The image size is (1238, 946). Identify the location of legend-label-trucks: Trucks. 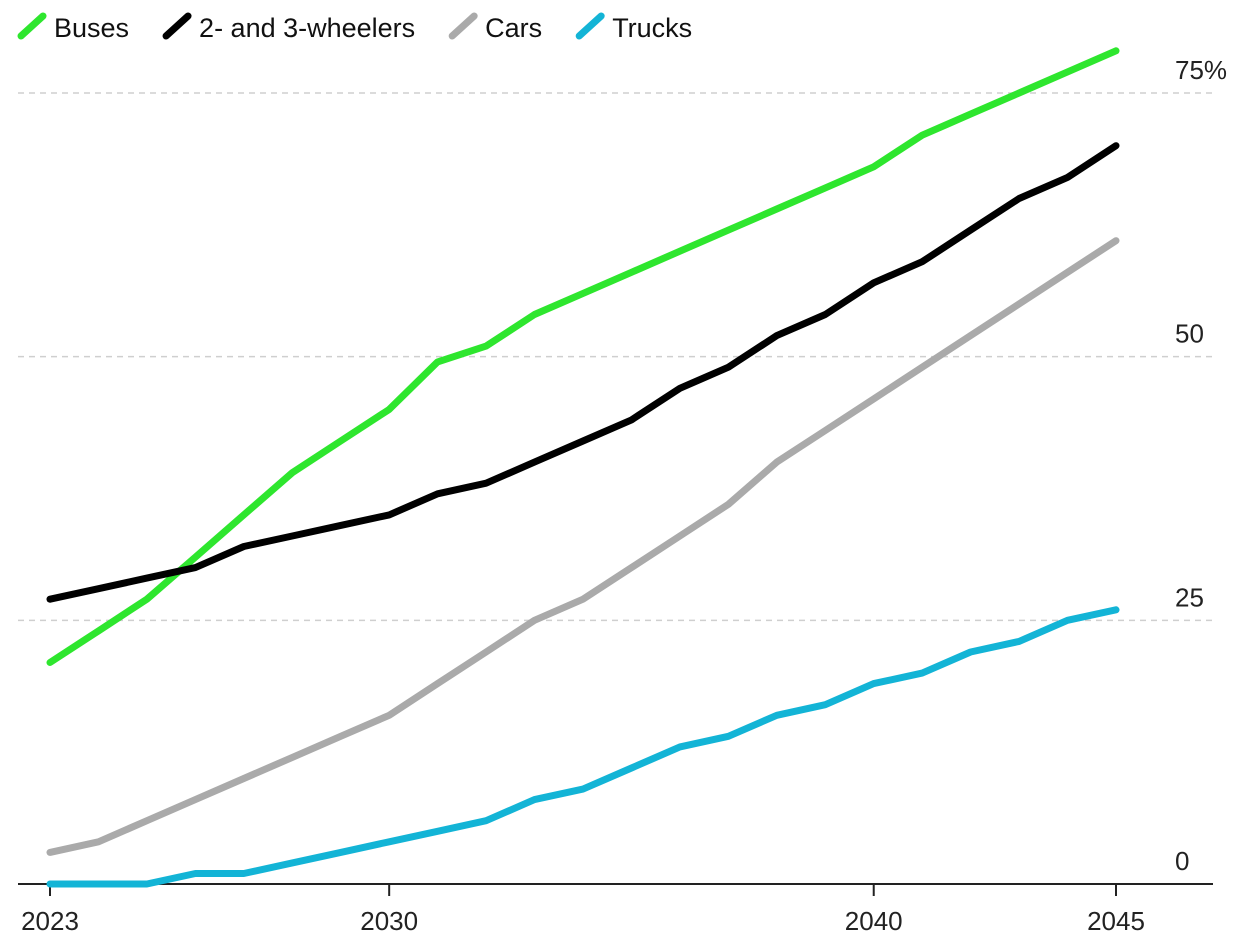
(652, 28).